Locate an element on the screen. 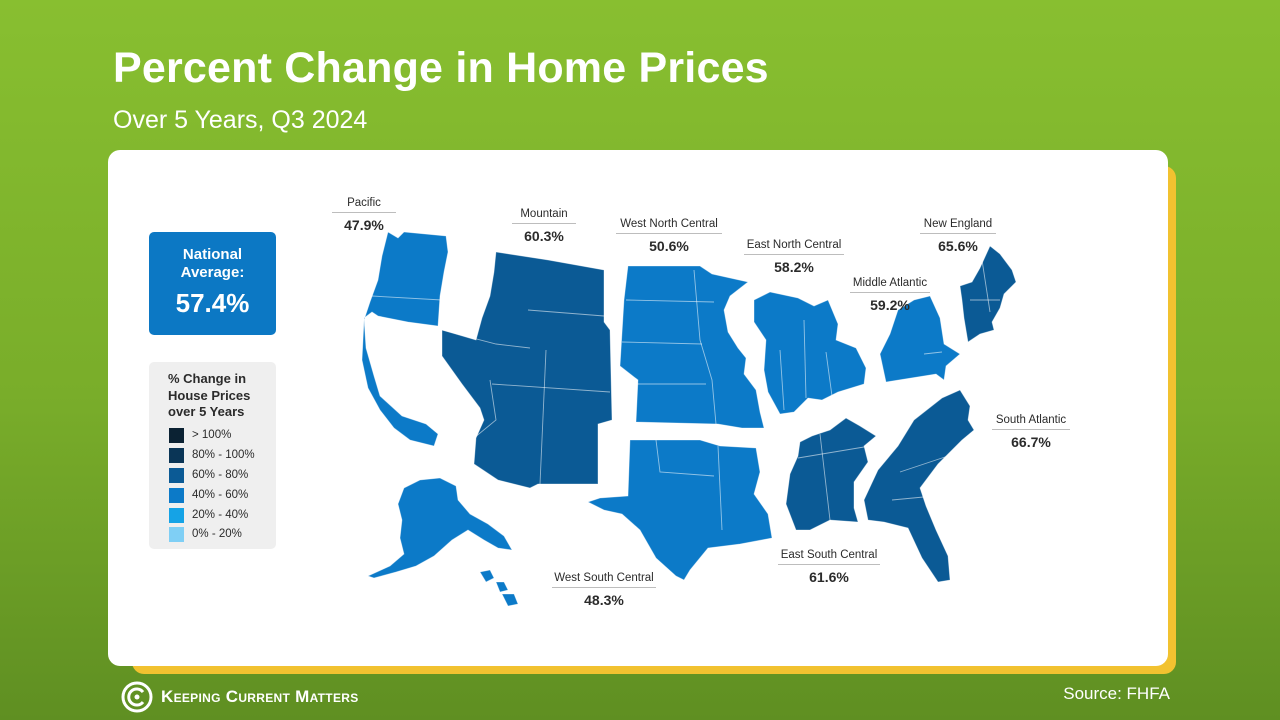  legend-item: > 100% is located at coordinates (200, 435).